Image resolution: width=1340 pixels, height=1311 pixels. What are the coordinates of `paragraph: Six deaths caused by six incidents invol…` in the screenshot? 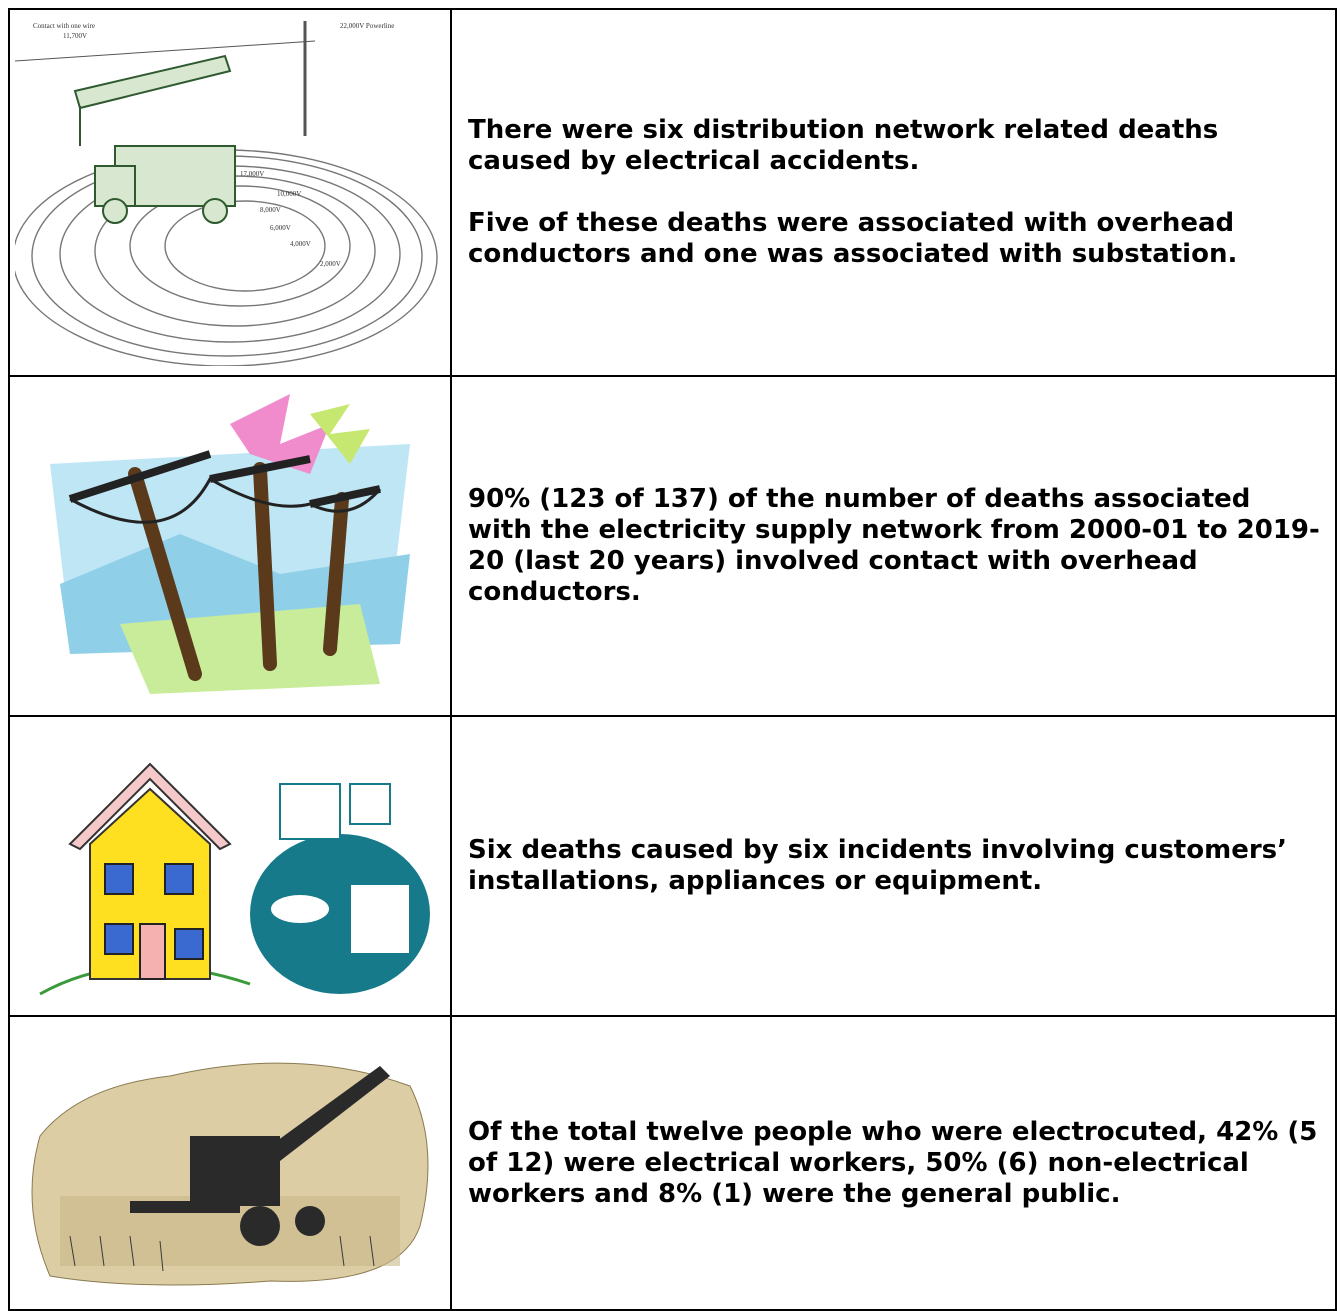 It's located at (877, 865).